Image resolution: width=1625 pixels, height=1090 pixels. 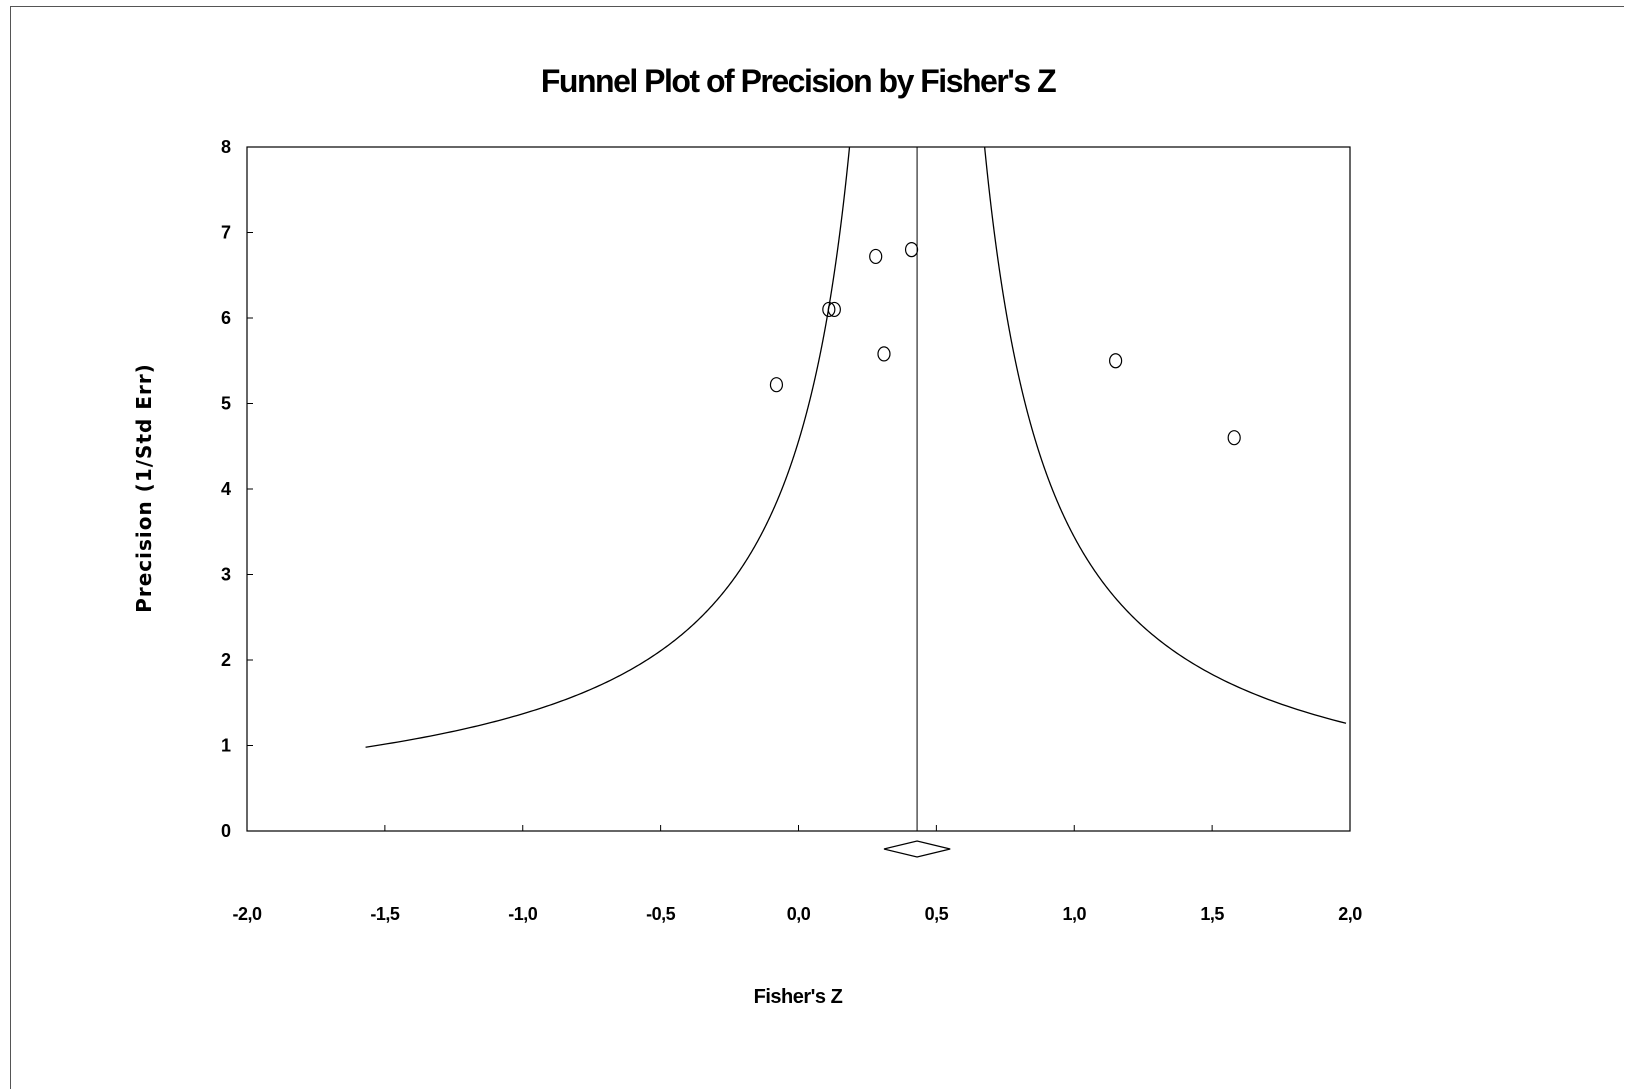 I want to click on x-axis-ticks: -2,0 -1,5 -1,0 -0,5 0,0 0,5 1,0 1,5 2,0, so click(x=797, y=874).